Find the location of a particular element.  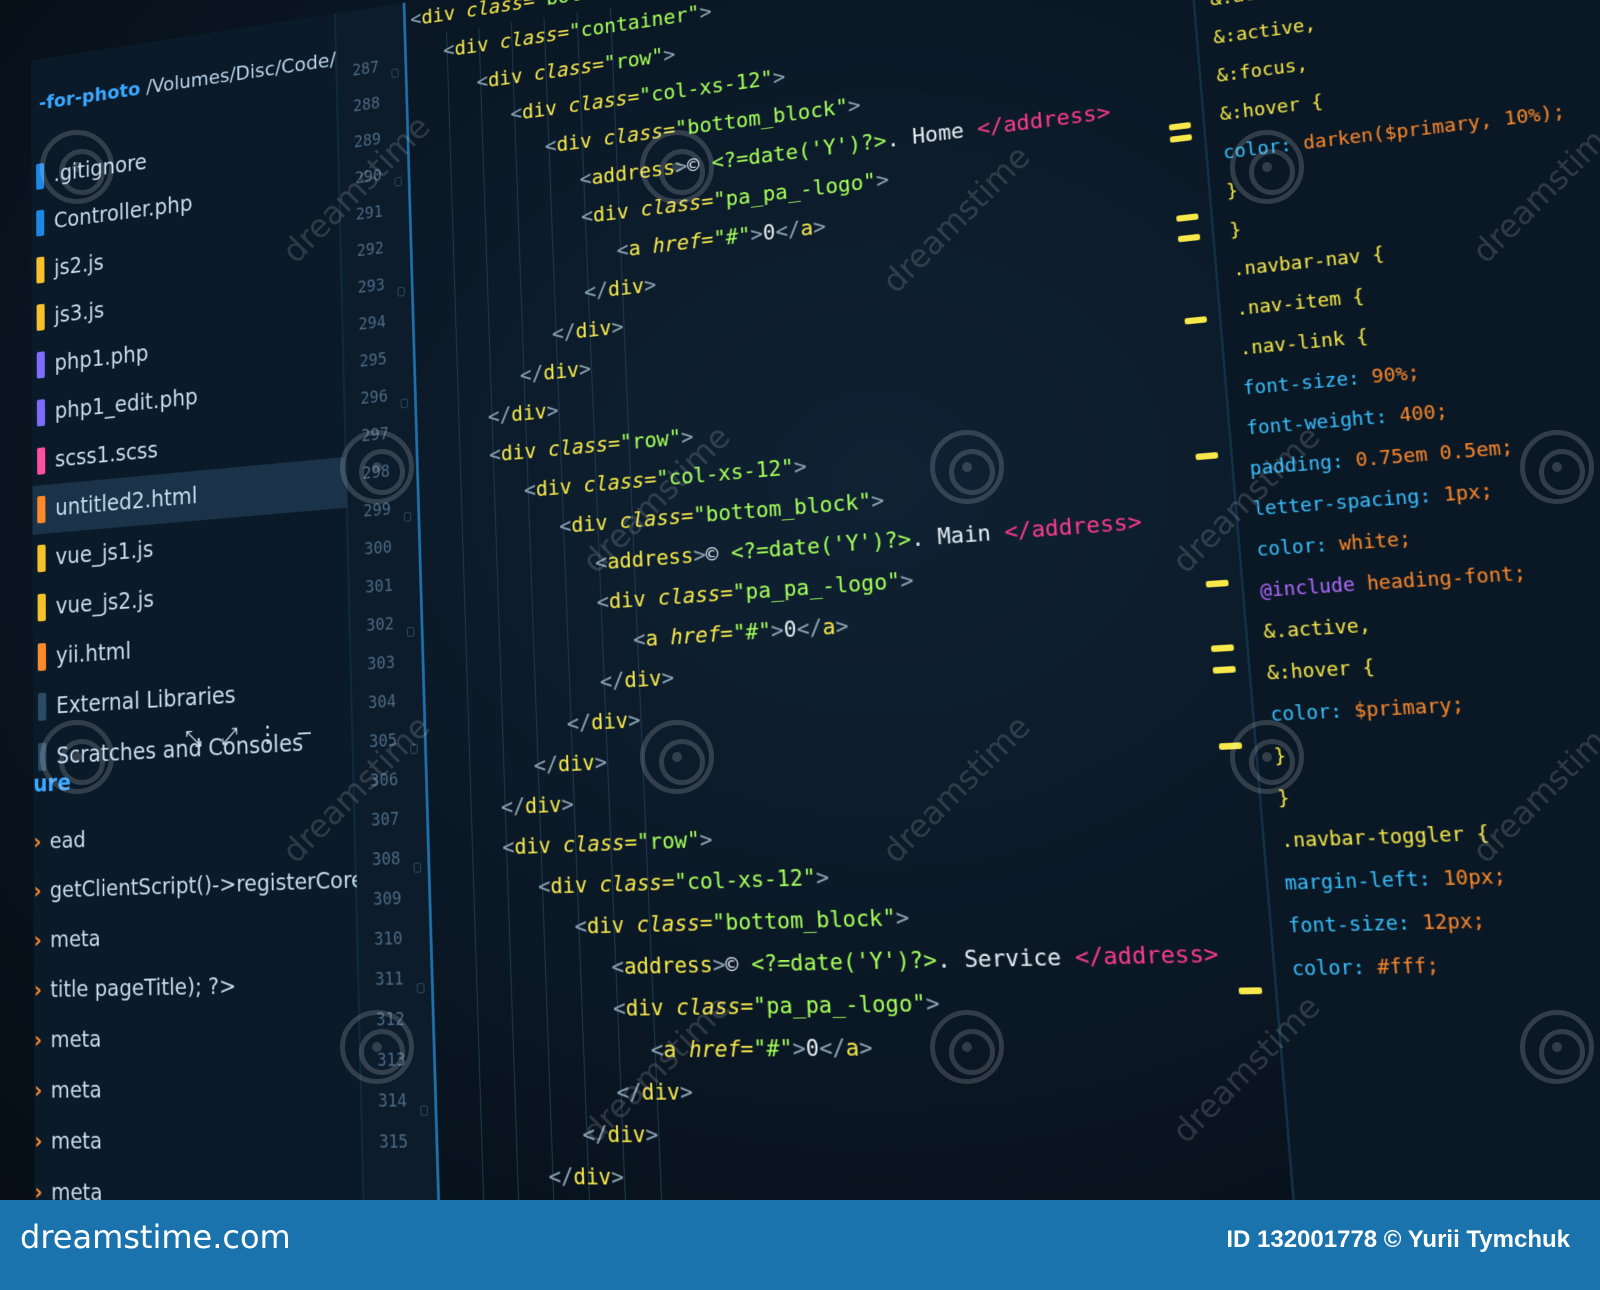

expand-icon: ⤢ is located at coordinates (229, 737).